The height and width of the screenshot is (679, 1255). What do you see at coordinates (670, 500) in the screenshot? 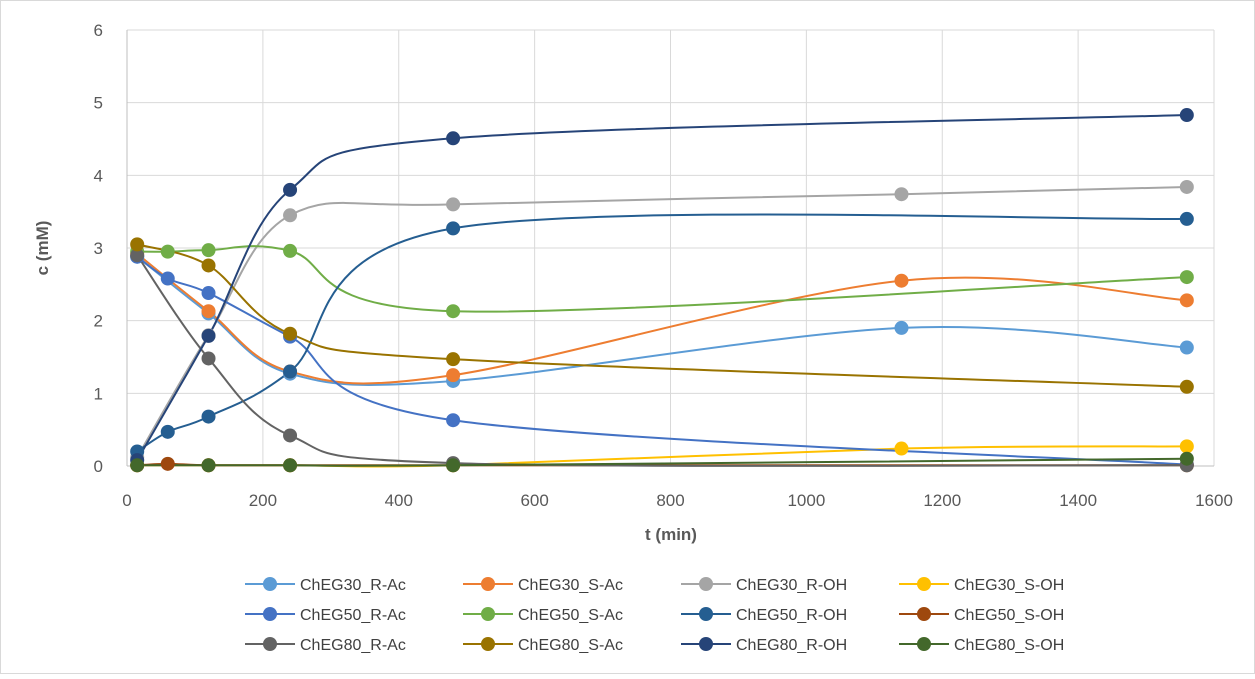
I see `x-tick-label: 800` at bounding box center [670, 500].